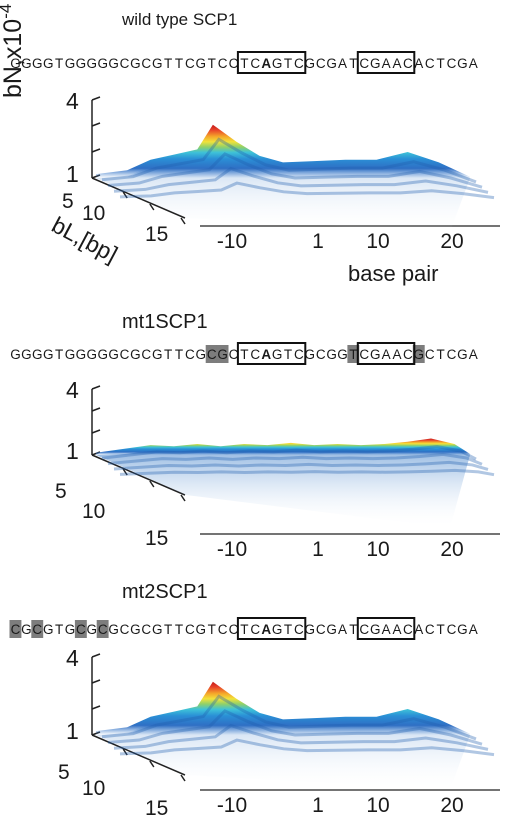 Image resolution: width=531 pixels, height=827 pixels. What do you see at coordinates (165, 592) in the screenshot?
I see `panel-title: mt2SCP1` at bounding box center [165, 592].